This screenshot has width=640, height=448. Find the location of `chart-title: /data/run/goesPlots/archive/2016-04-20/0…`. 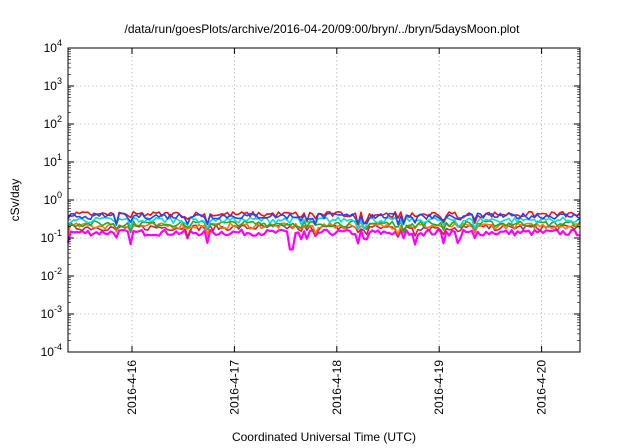

chart-title: /data/run/goesPlots/archive/2016-04-20/0… is located at coordinates (323, 29).